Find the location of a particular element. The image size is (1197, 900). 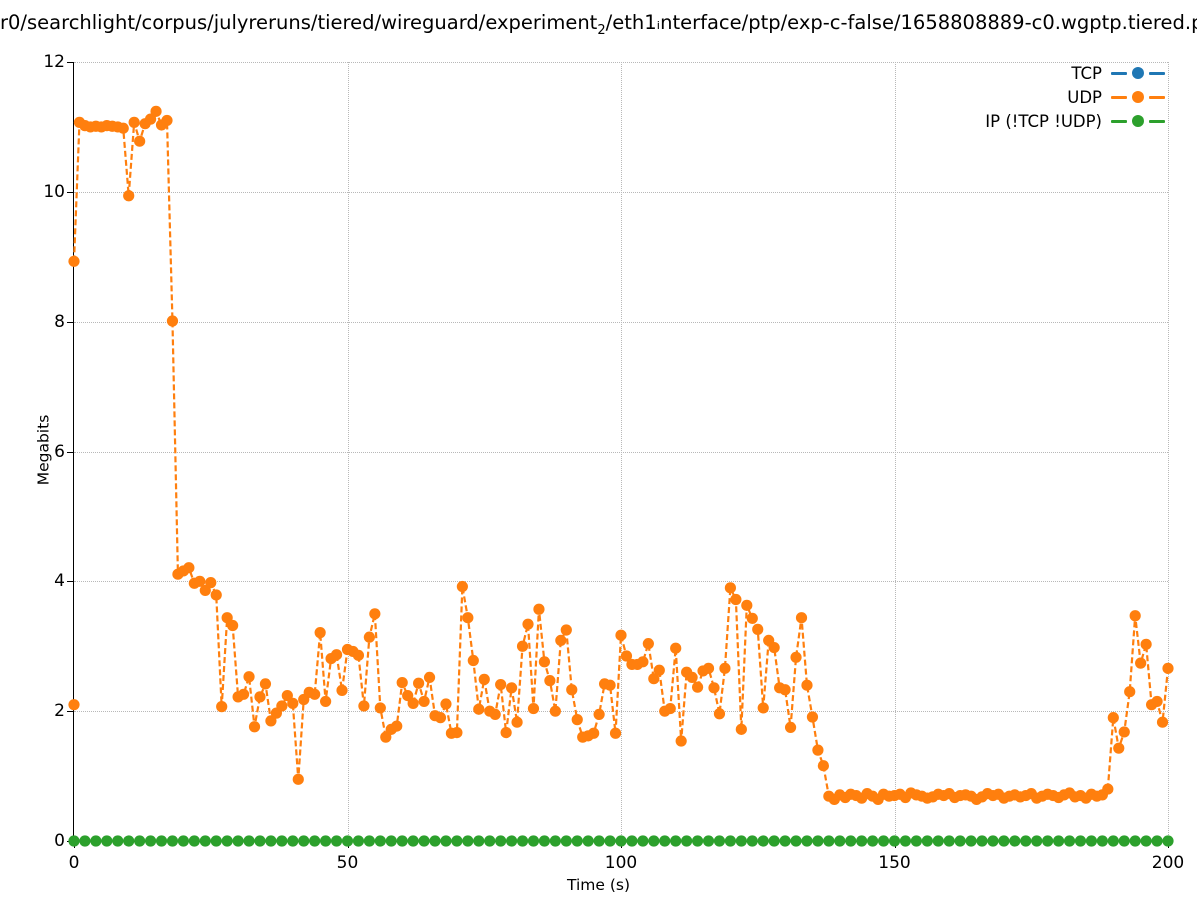

legend-item-ip-tcp-udp: IP (!TCP !UDP) is located at coordinates (1075, 121).